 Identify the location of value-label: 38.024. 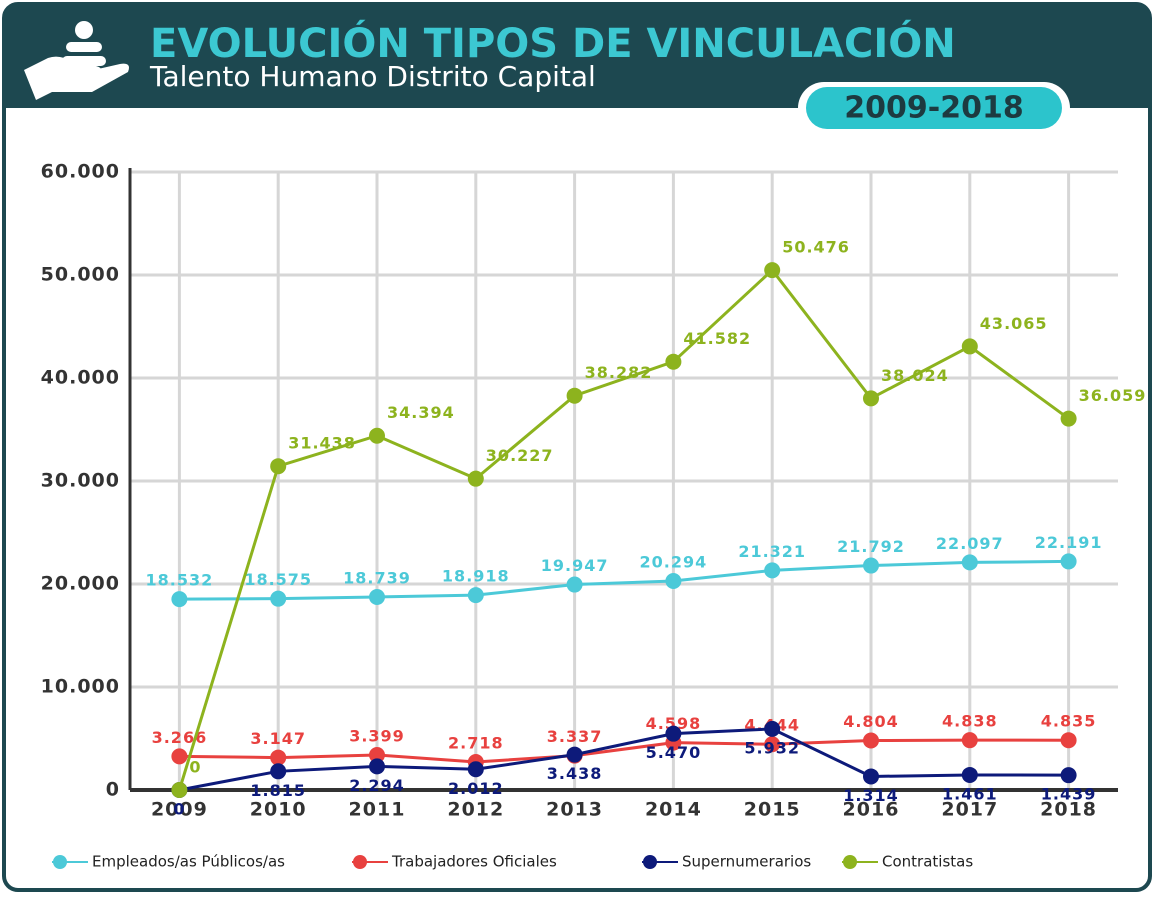
(915, 375).